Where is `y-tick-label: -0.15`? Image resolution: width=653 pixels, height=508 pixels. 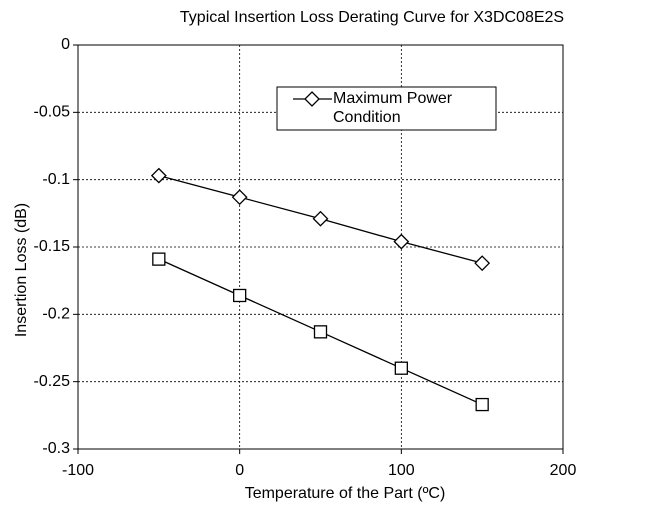 y-tick-label: -0.15 is located at coordinates (52, 246).